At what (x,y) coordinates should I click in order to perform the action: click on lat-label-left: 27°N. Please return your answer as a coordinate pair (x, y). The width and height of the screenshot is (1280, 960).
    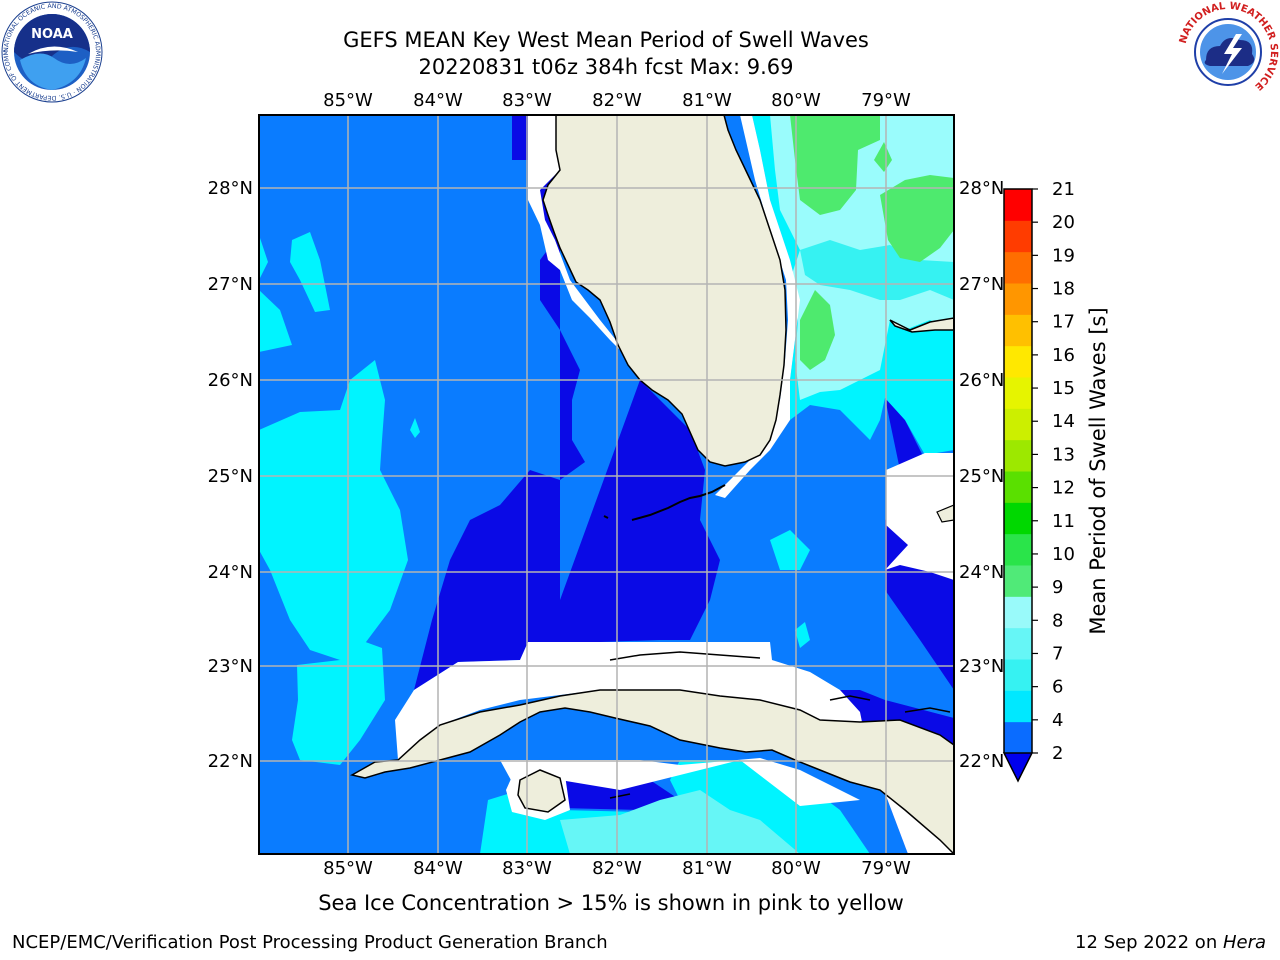
    Looking at the image, I should click on (230, 284).